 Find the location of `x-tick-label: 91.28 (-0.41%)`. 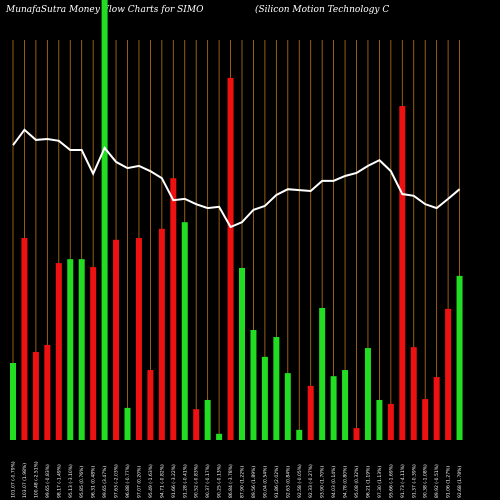

x-tick-label: 91.28 (-0.41%) is located at coordinates (185, 481).